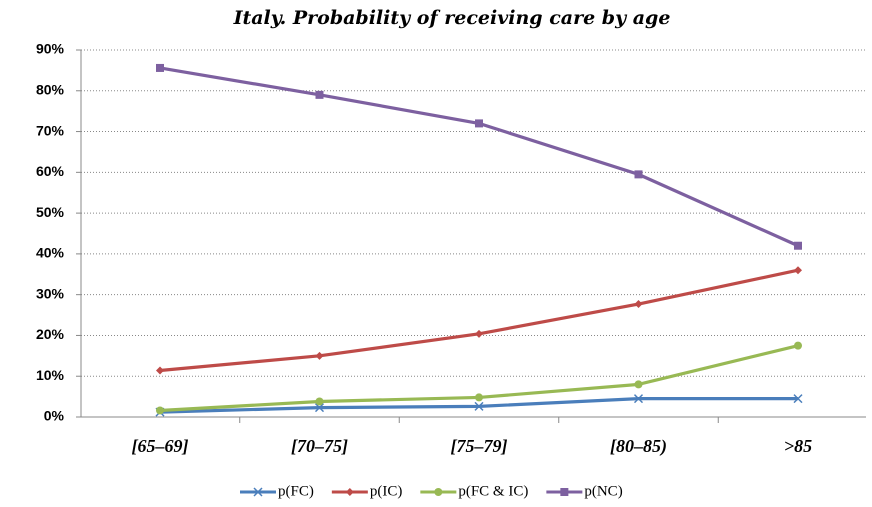 This screenshot has width=872, height=507. I want to click on y-tick-label: 80%, so click(50, 89).